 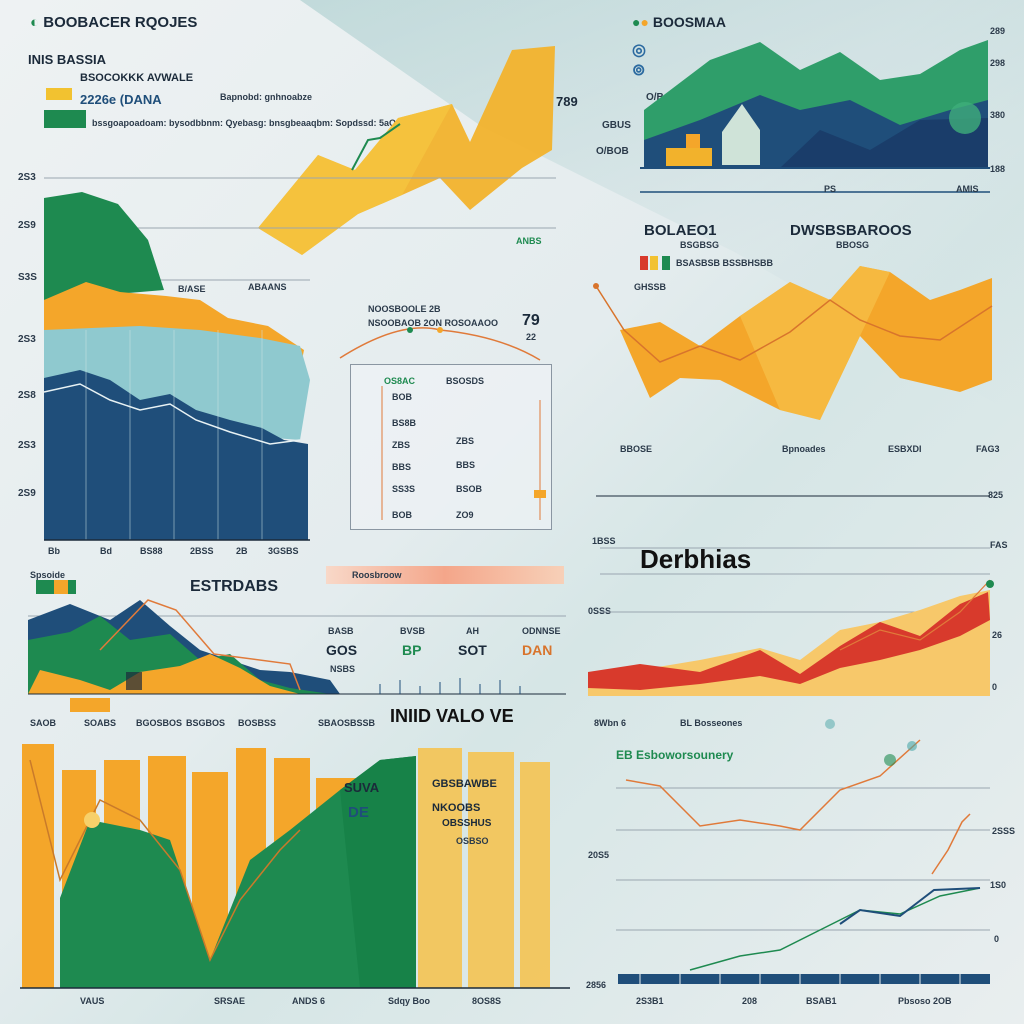 I want to click on center-title2: NSOOBAOB 2ON ROSOAAOO, so click(x=433, y=323).